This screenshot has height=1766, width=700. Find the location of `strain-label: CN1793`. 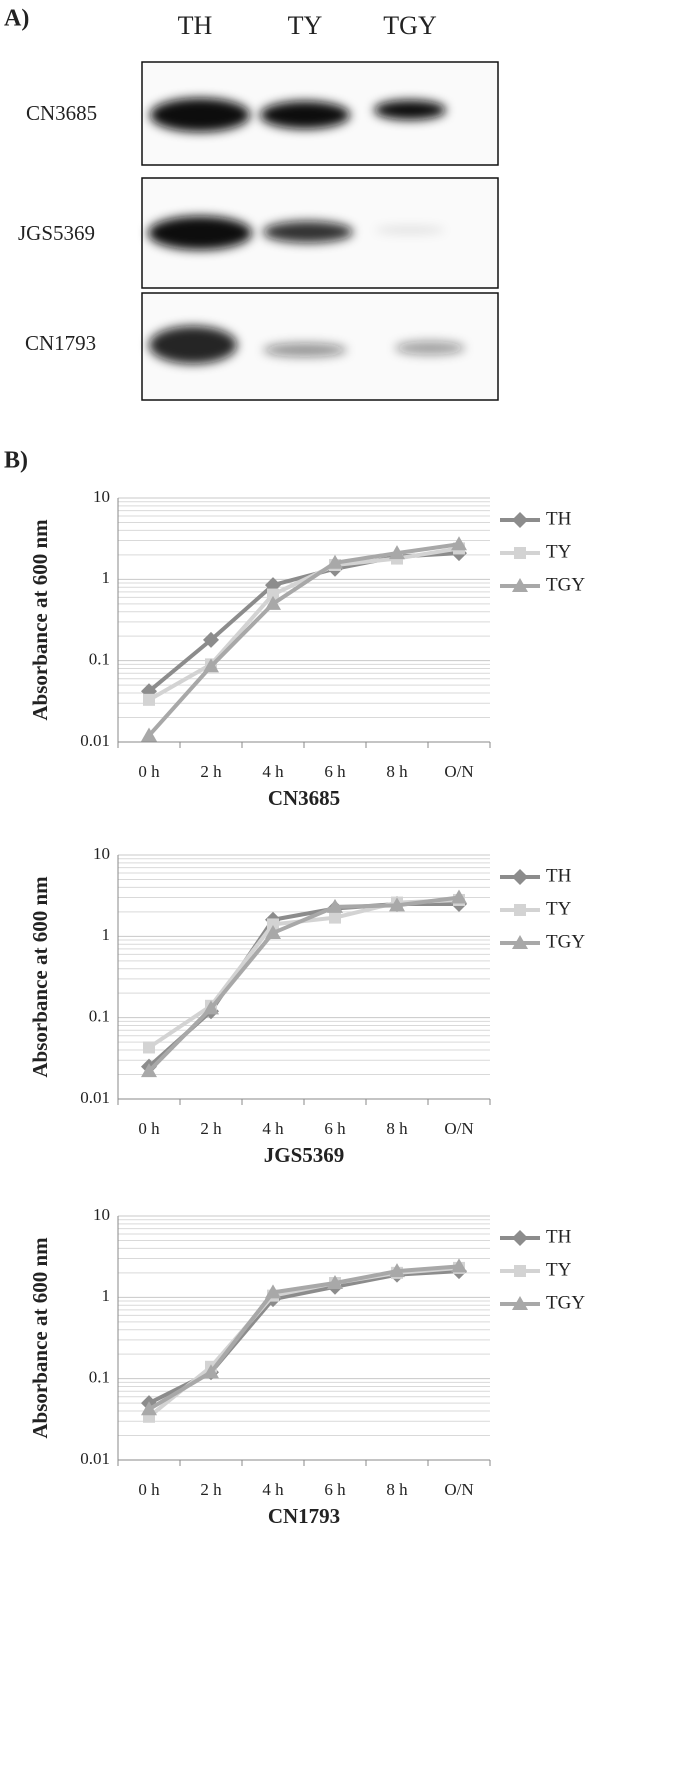

strain-label: CN1793 is located at coordinates (60, 343).